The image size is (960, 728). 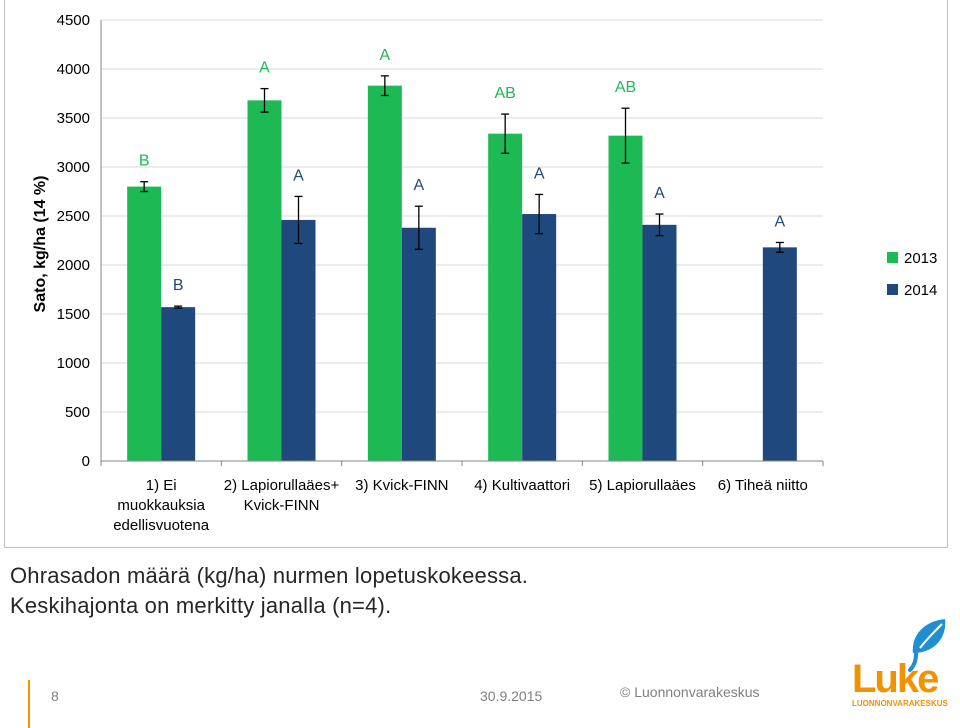 What do you see at coordinates (900, 703) in the screenshot?
I see `logo-subtitle: LUONNONVARAKESKUS` at bounding box center [900, 703].